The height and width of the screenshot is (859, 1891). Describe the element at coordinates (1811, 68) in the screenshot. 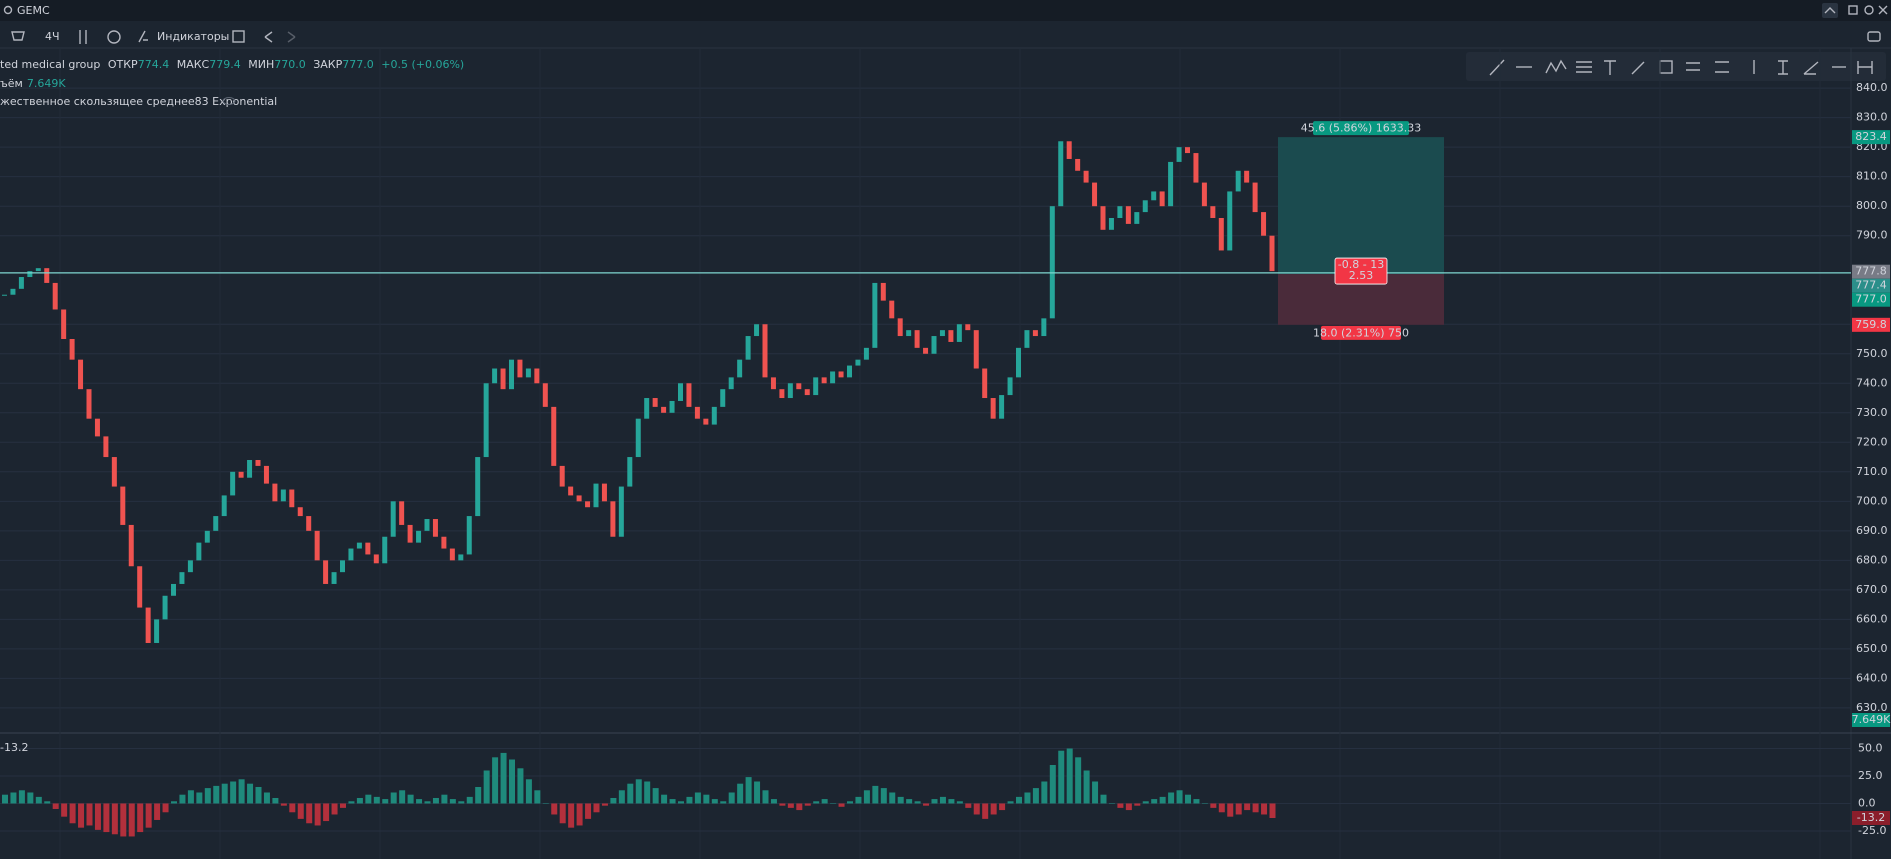

I see `angle-tool` at that location.